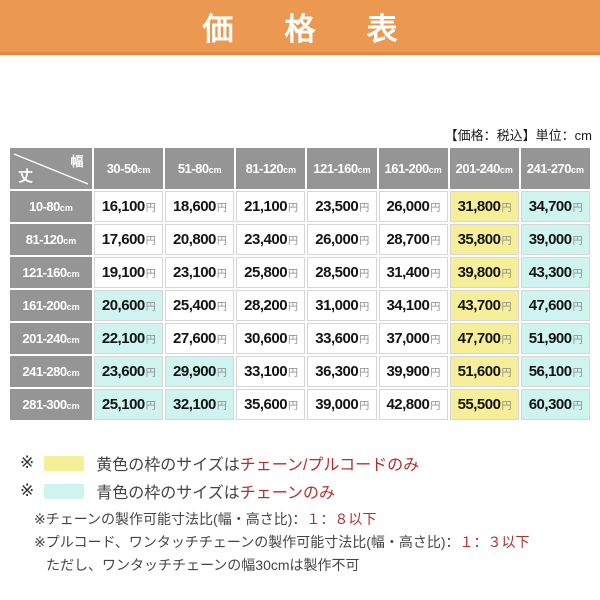 This screenshot has height=600, width=600. Describe the element at coordinates (555, 338) in the screenshot. I see `price-cell: 51,900円` at that location.